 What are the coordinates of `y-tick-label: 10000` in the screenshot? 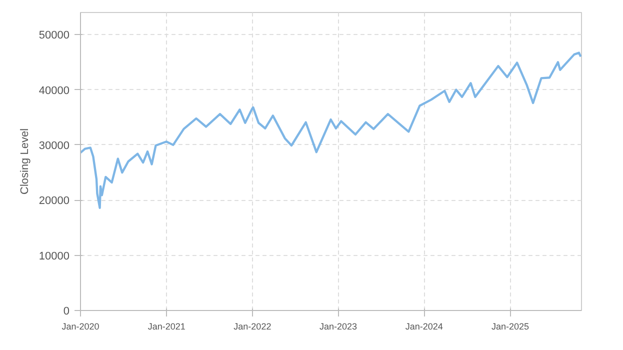 It's located at (54, 256).